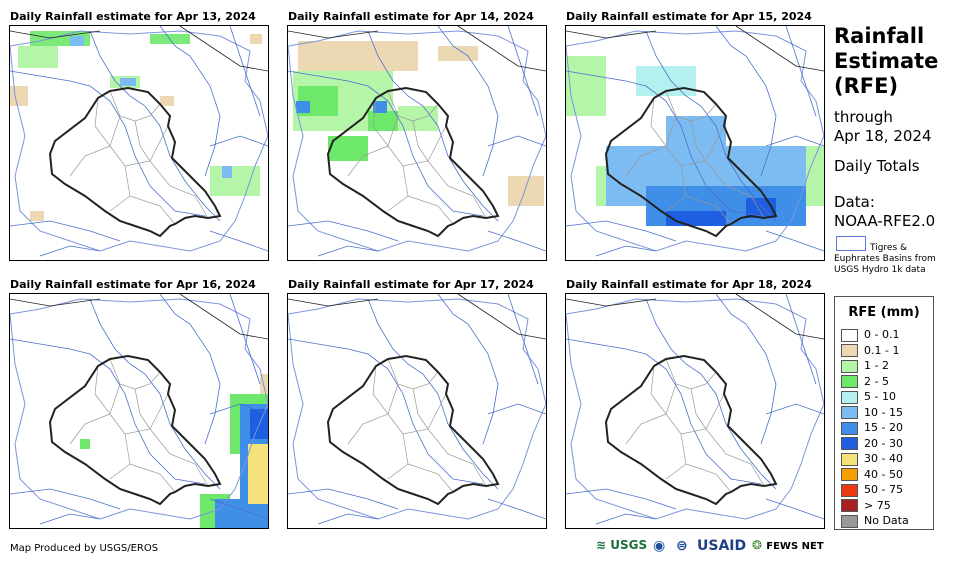 Image resolution: width=970 pixels, height=566 pixels. I want to click on main-title-line3: (RFE), so click(866, 86).